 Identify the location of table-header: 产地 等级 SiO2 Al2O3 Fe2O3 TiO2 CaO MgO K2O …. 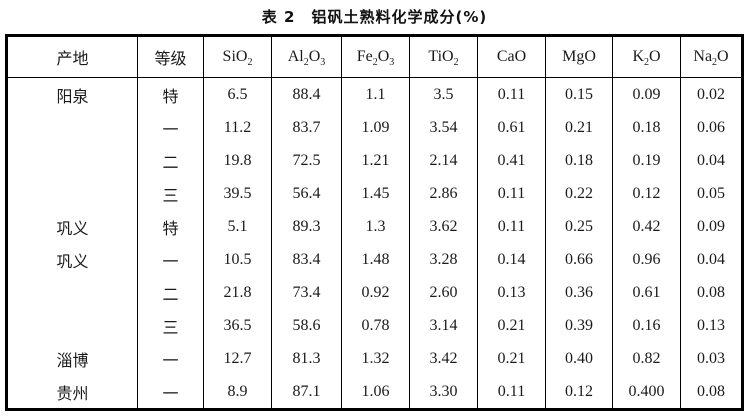
(374, 56).